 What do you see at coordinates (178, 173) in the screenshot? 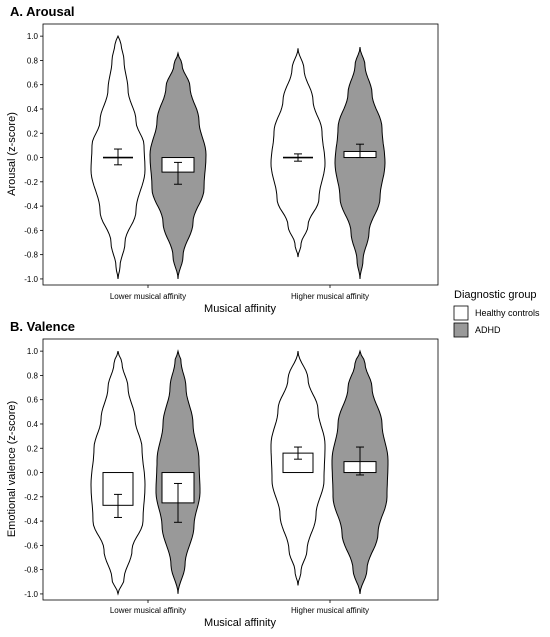
I see `error-bar-a-cat0-adhd` at bounding box center [178, 173].